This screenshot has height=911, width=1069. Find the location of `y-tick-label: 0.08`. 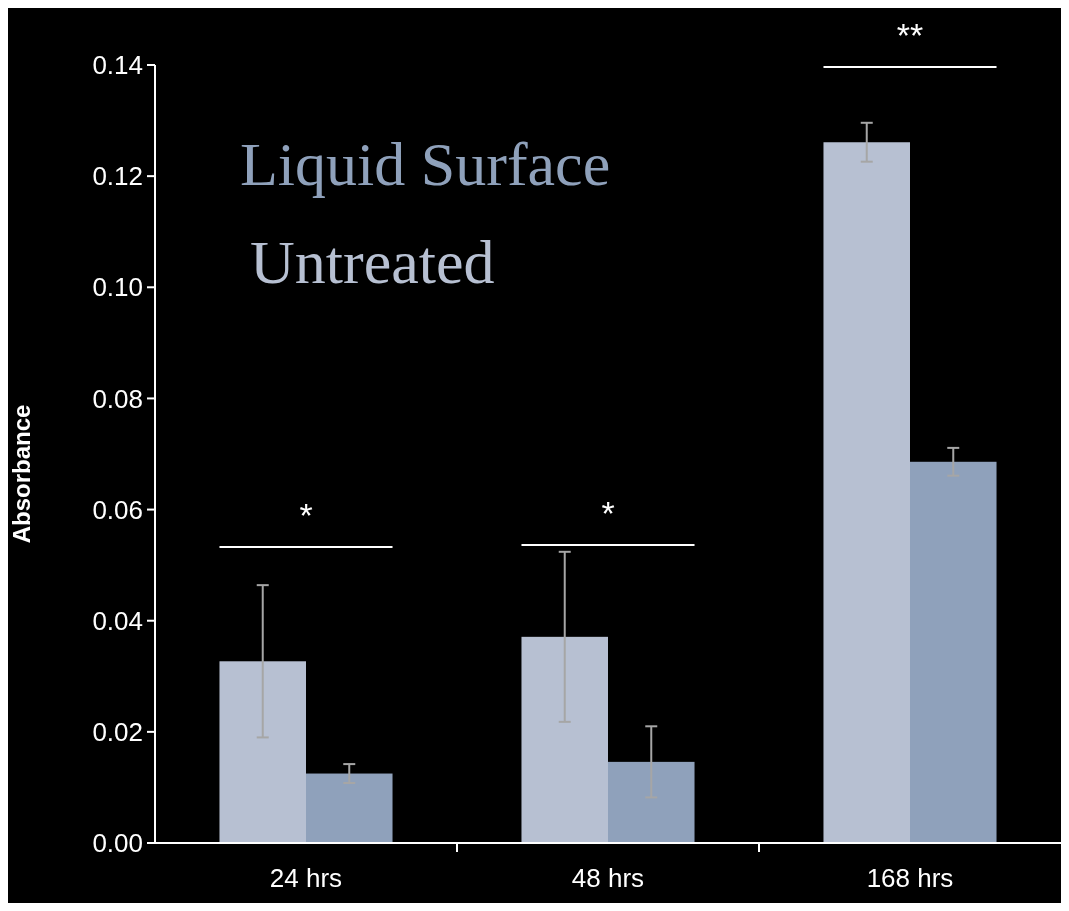

y-tick-label: 0.08 is located at coordinates (117, 398).